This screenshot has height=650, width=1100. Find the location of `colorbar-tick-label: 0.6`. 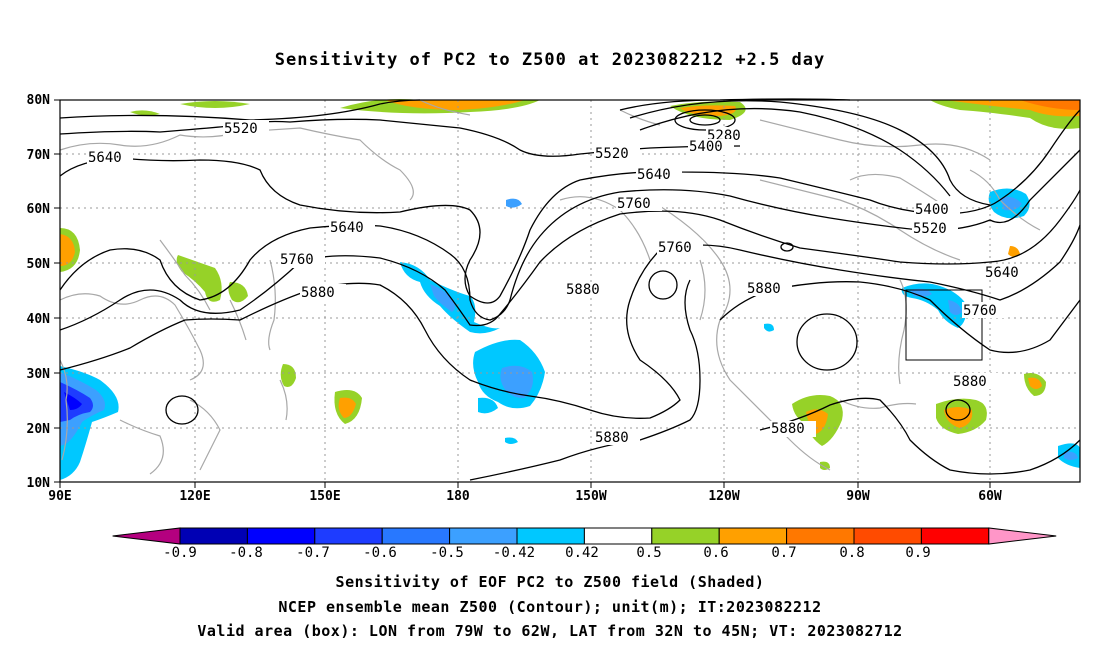

colorbar-tick-label: 0.6 is located at coordinates (715, 553).